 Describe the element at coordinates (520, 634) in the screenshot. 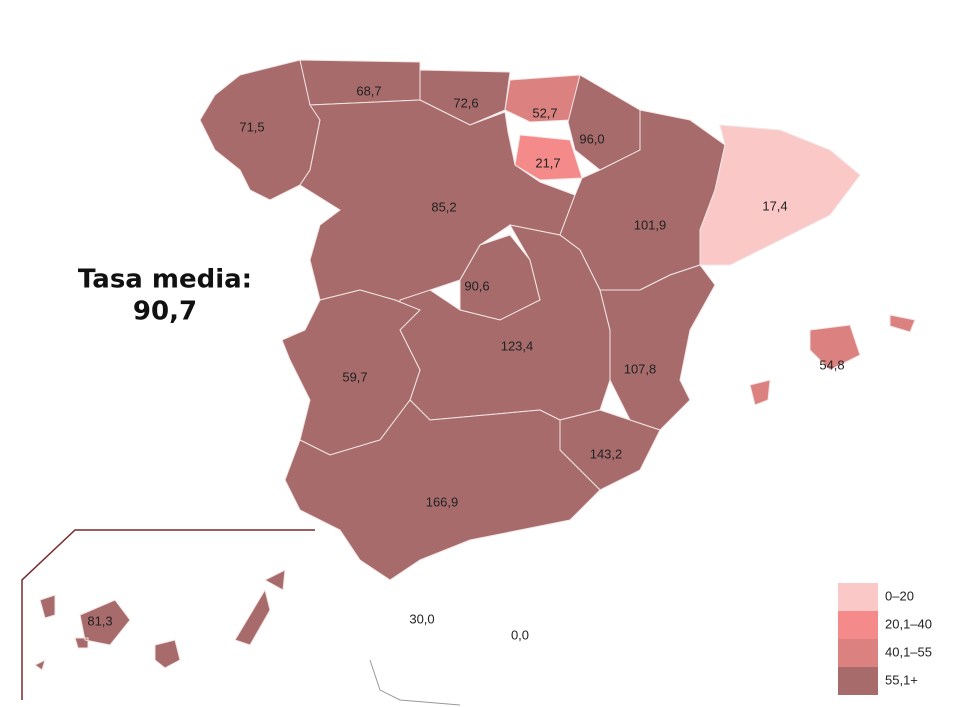

I see `region-label: 0,0` at that location.